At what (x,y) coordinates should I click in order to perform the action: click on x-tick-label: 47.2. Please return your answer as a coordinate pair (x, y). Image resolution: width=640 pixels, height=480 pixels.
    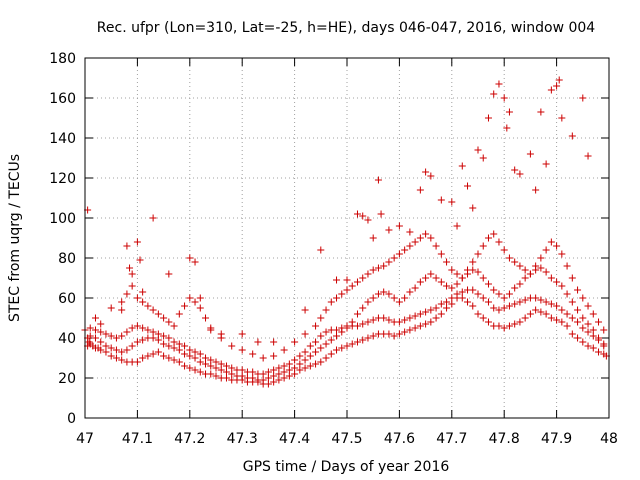
    Looking at the image, I should click on (189, 439).